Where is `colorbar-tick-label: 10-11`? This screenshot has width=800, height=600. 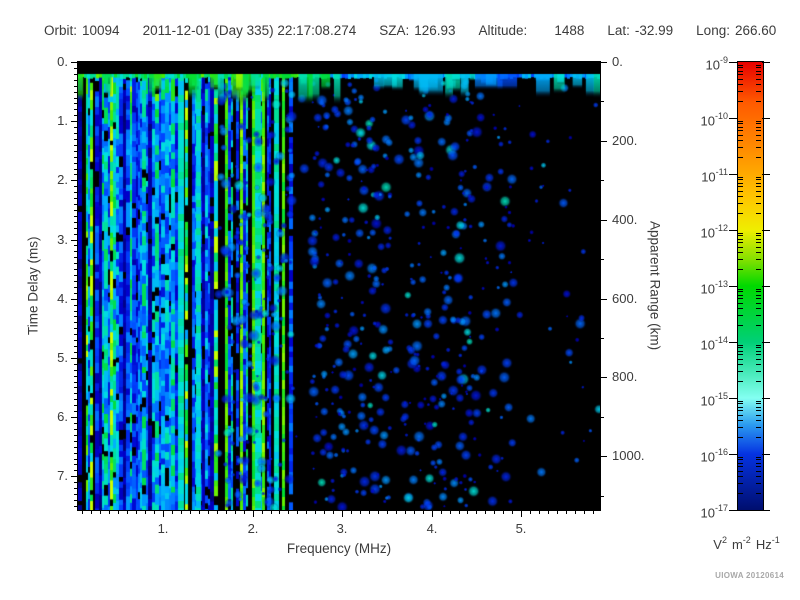 colorbar-tick-label: 10-11 is located at coordinates (714, 176).